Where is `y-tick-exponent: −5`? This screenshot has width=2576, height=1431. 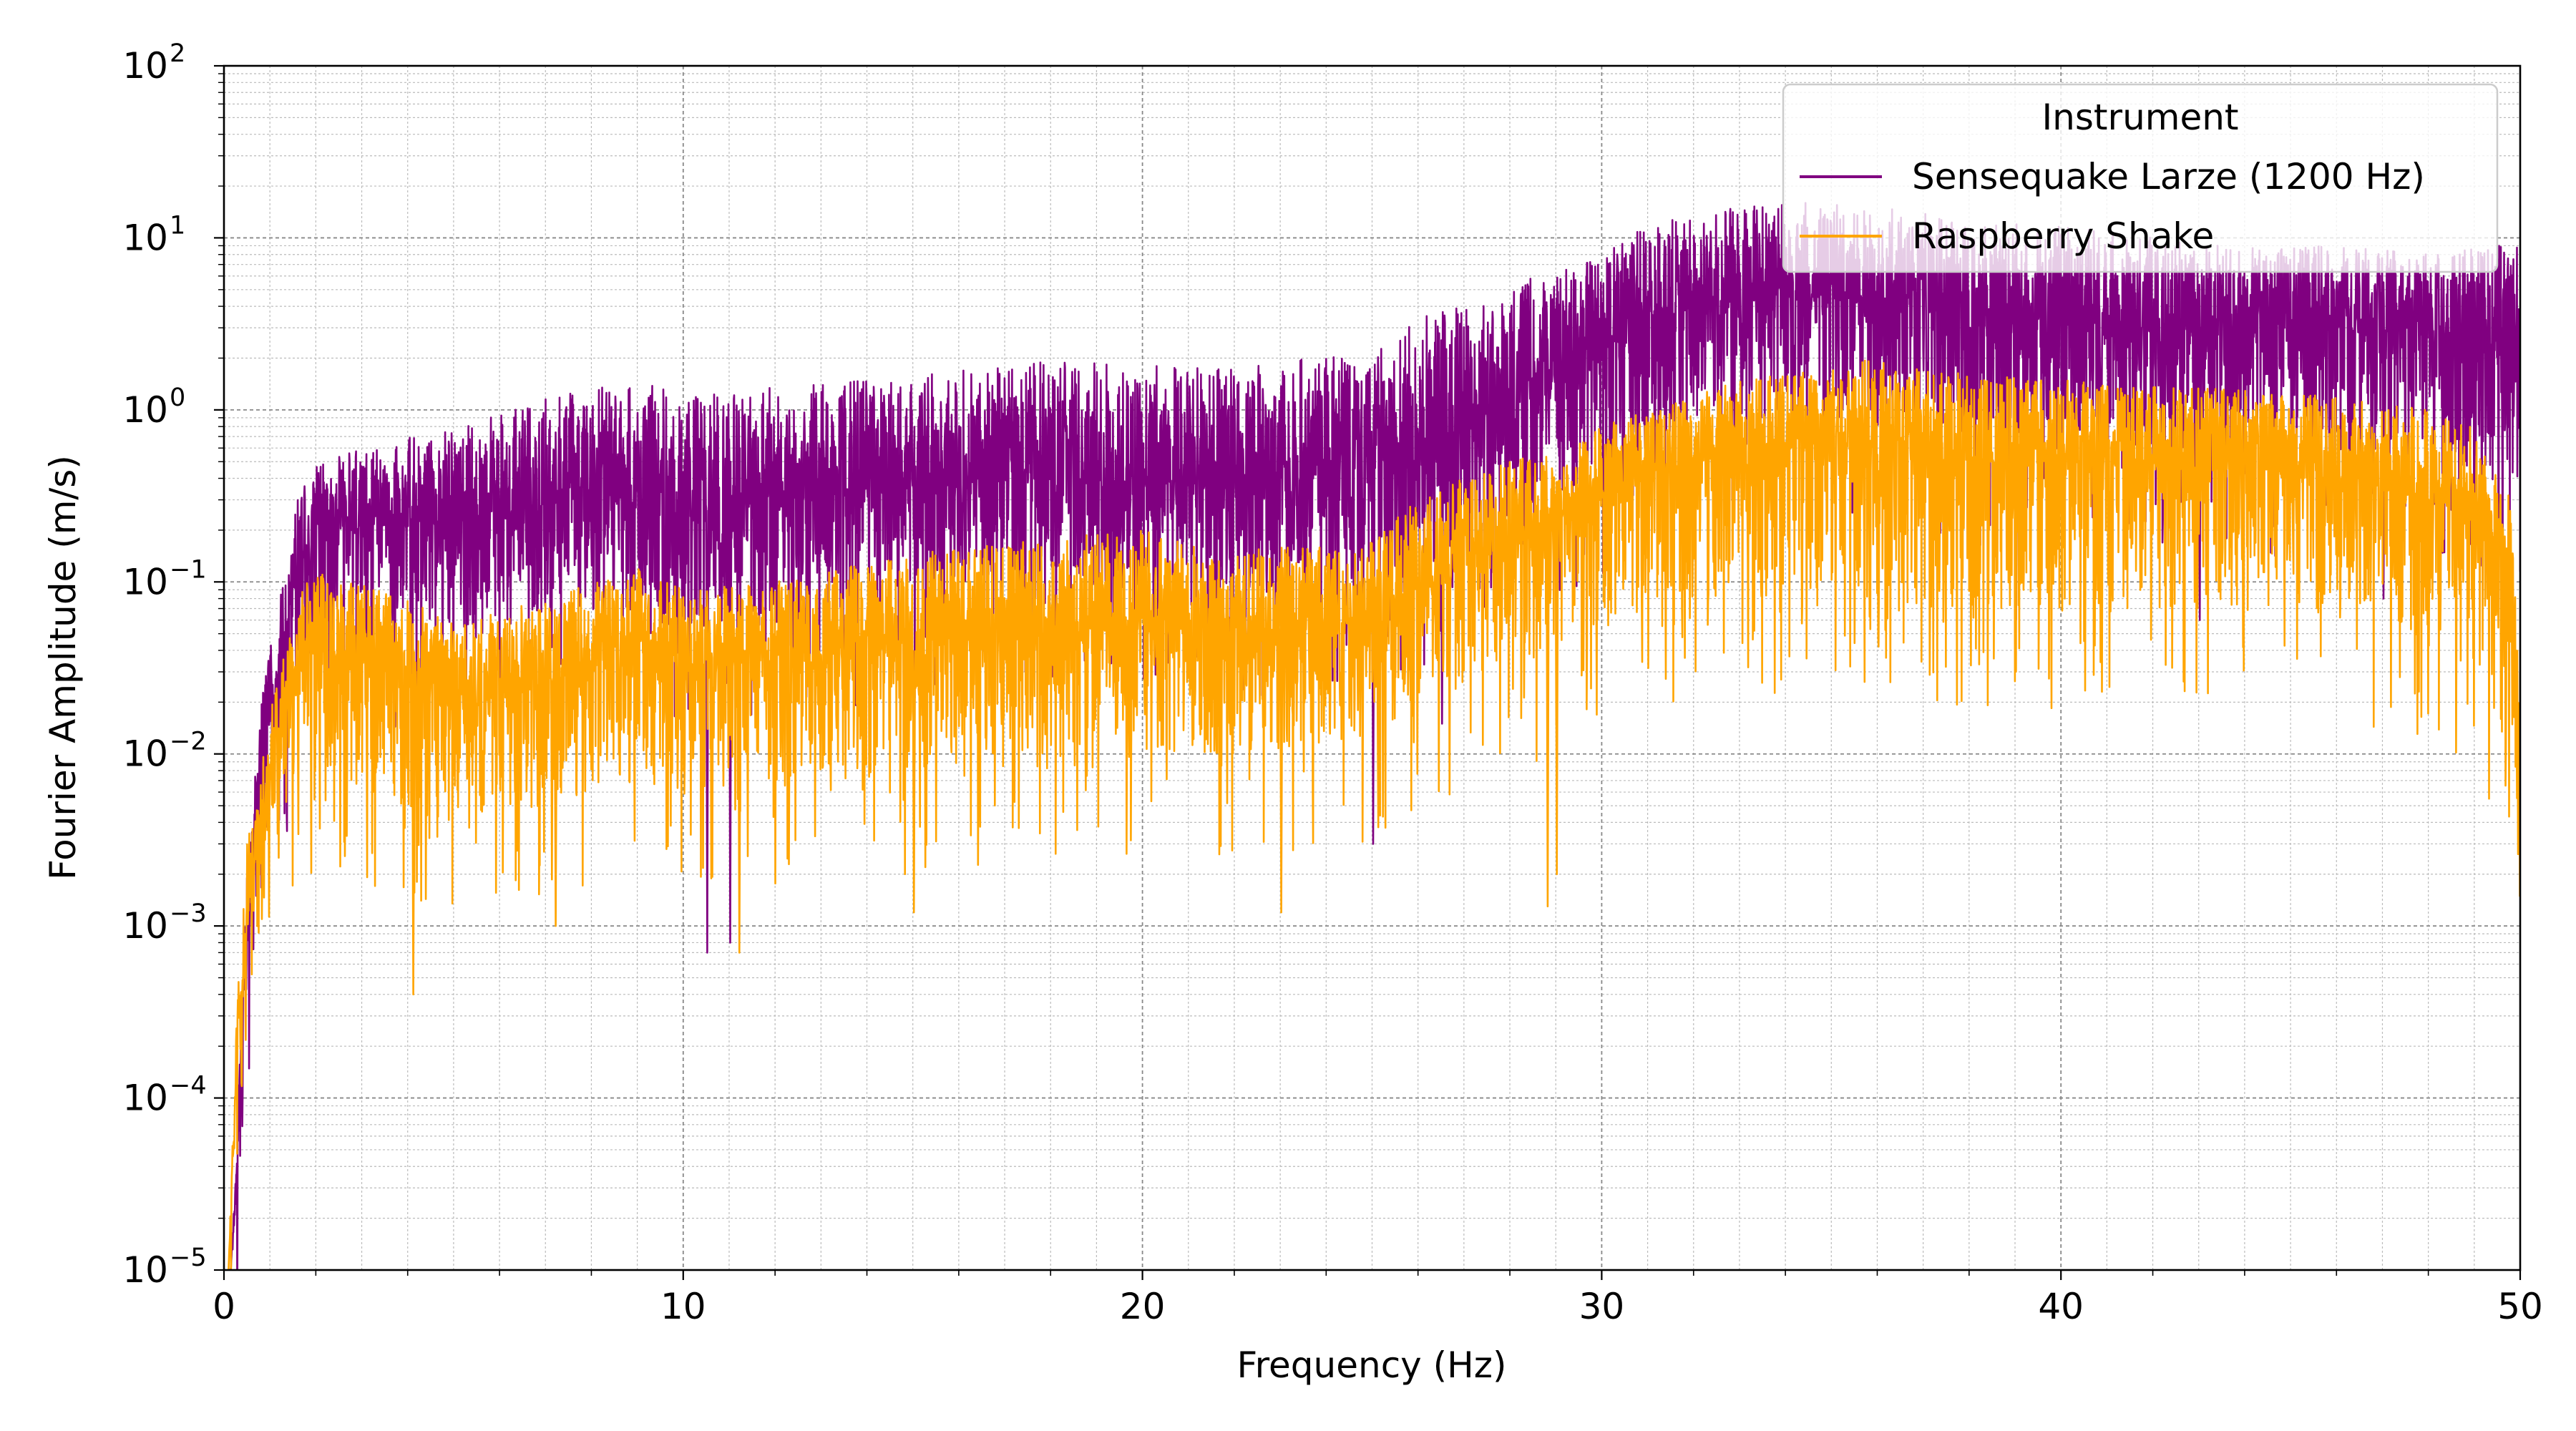
y-tick-exponent: −5 is located at coordinates (188, 1258).